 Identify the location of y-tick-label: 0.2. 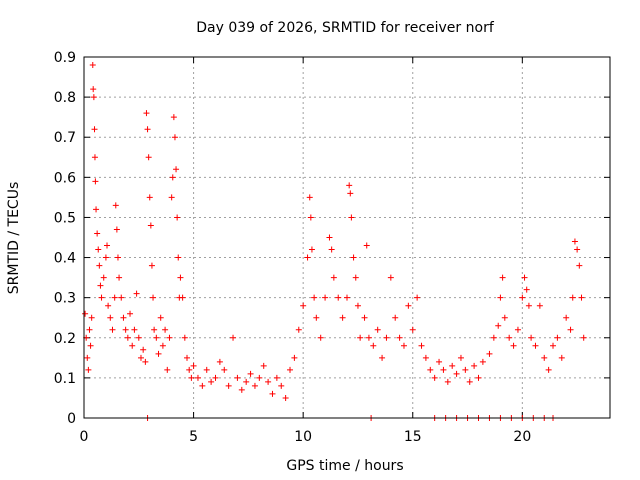
(65, 339).